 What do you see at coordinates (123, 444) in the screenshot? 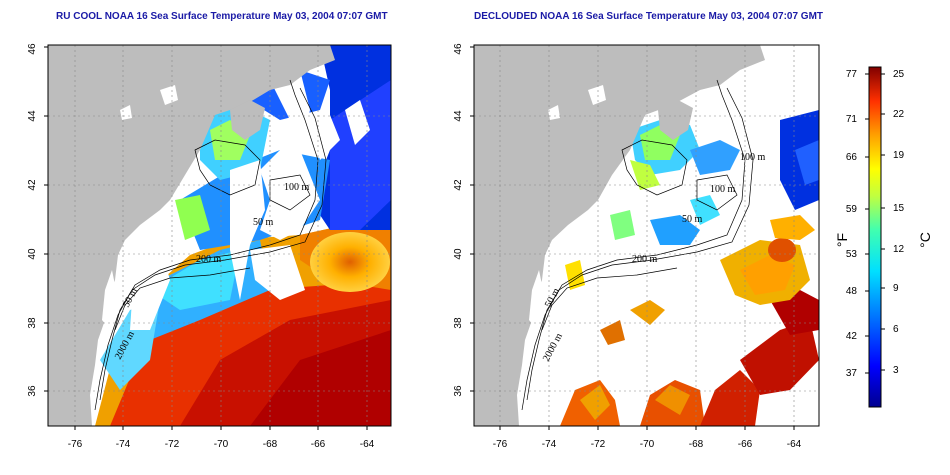
I see `left-x-tick-label: -74` at bounding box center [123, 444].